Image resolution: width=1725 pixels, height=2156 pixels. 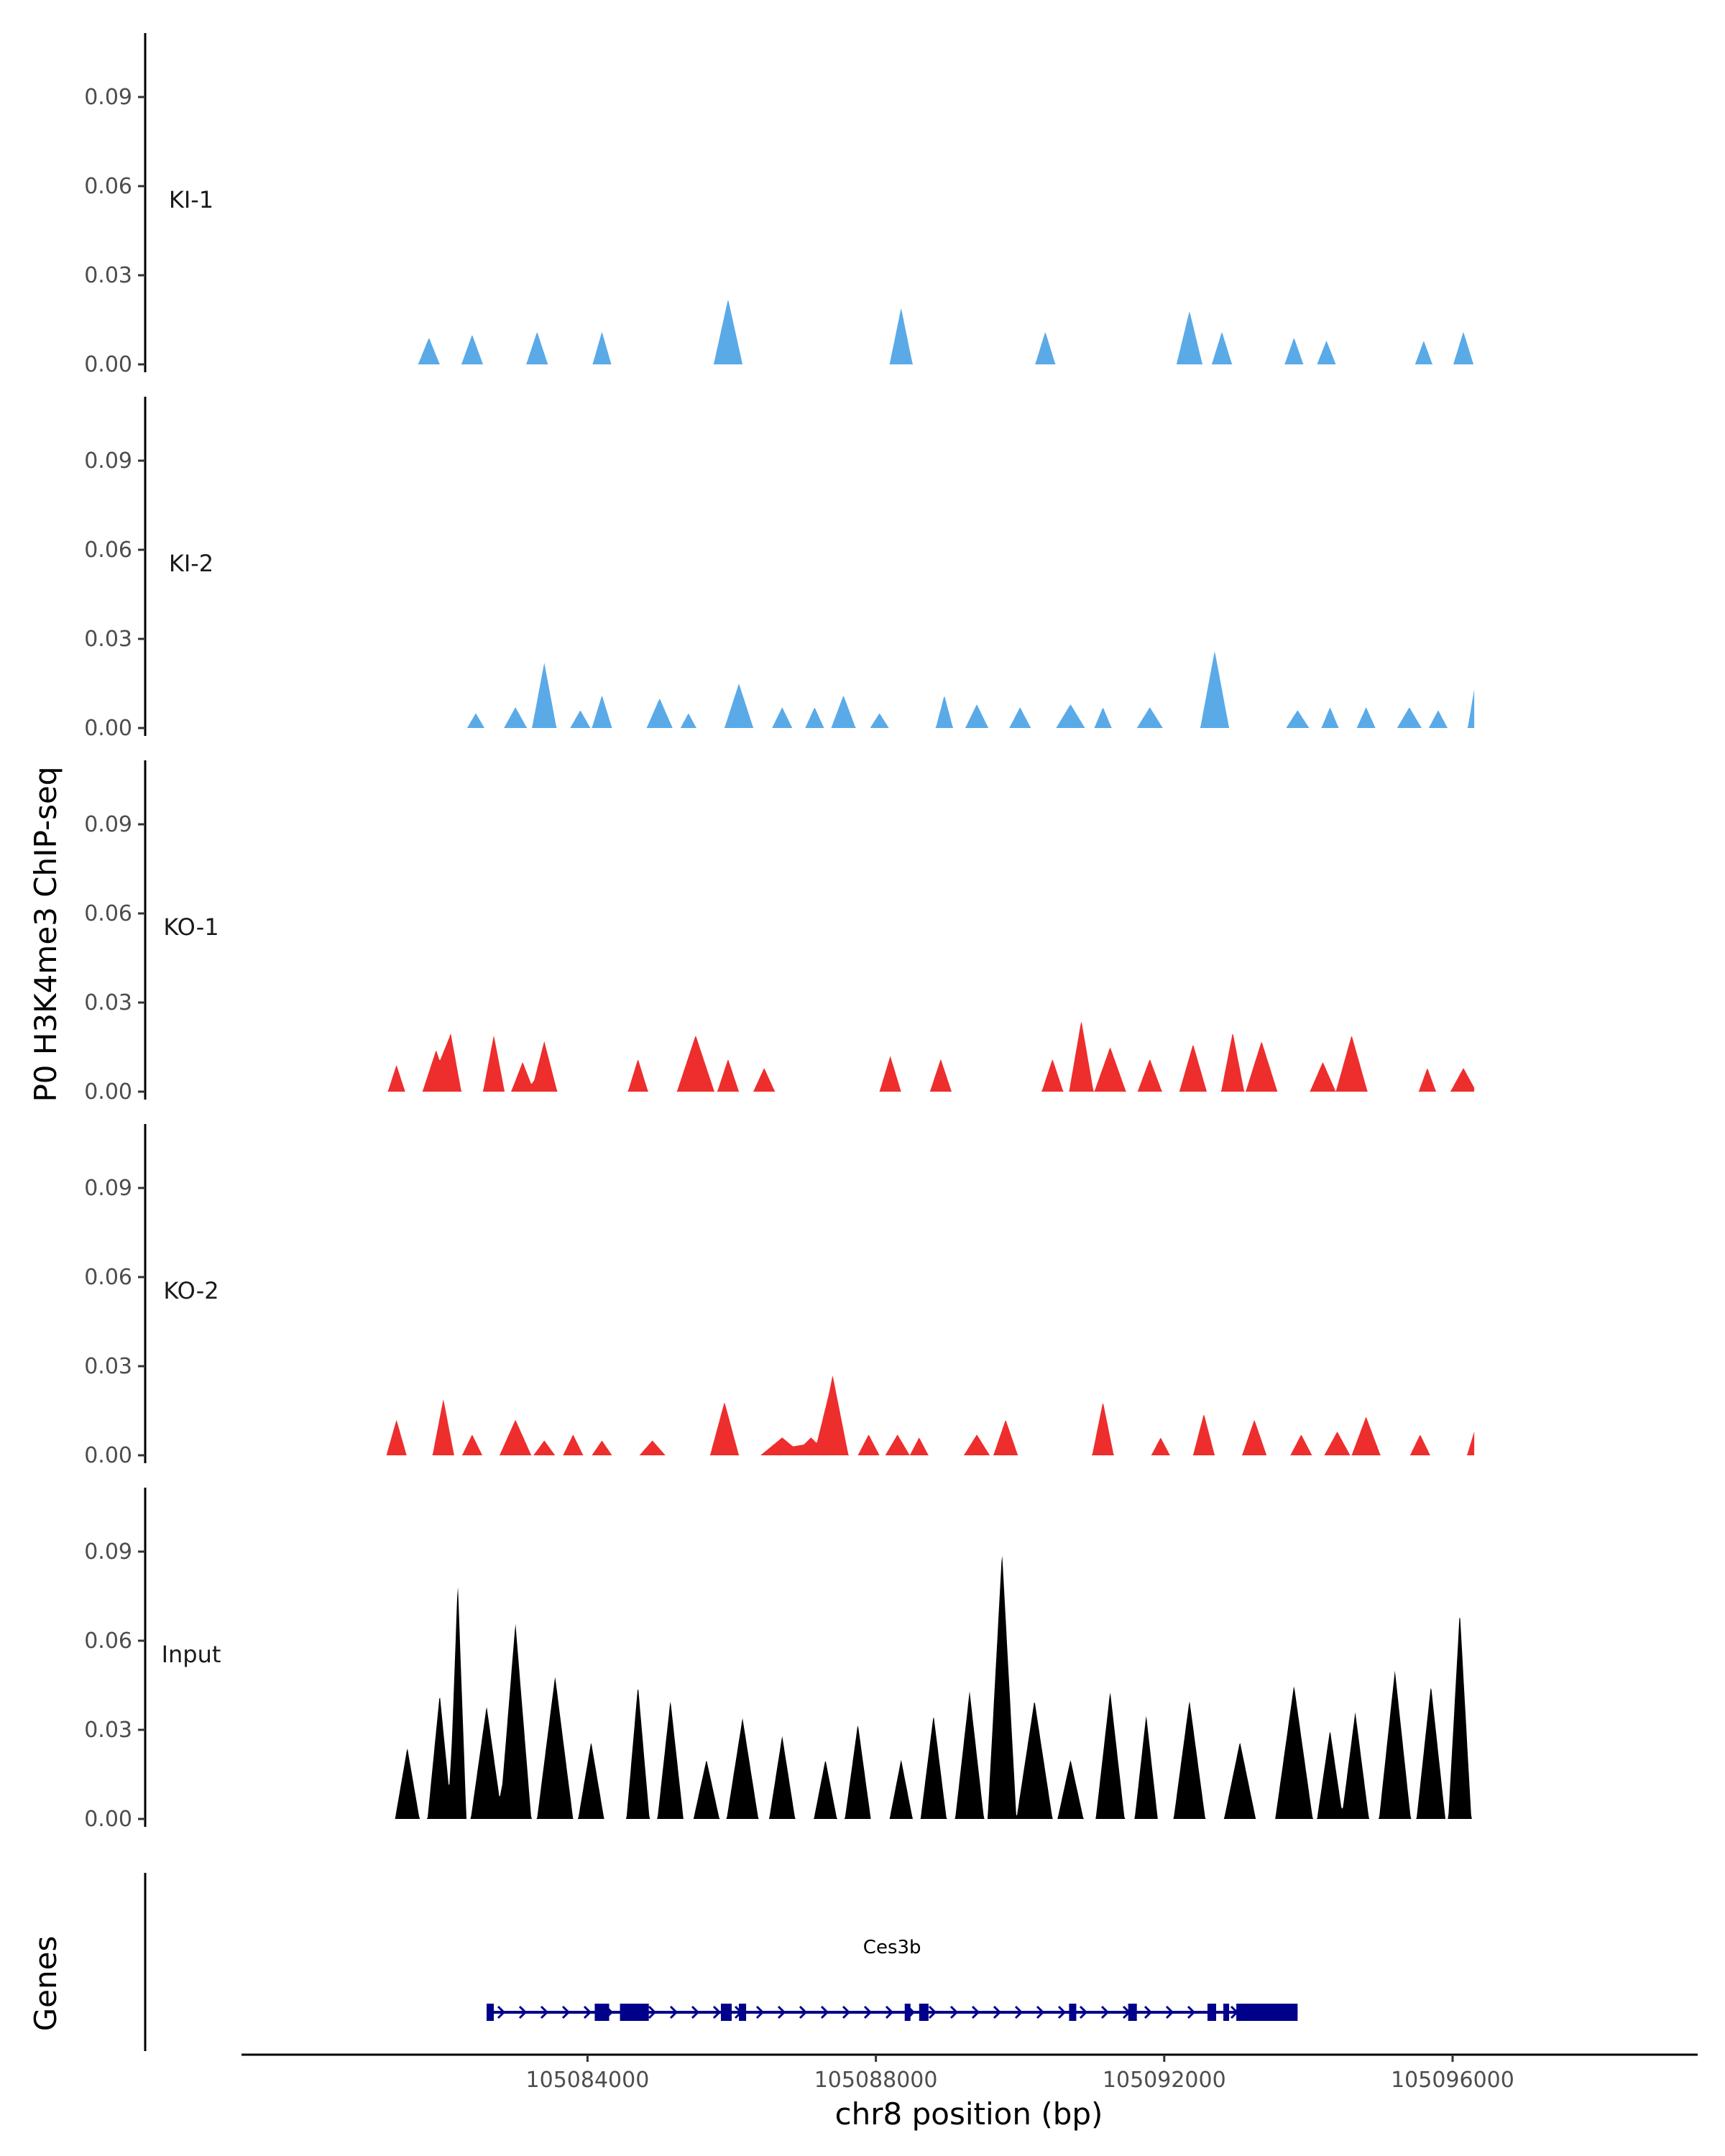 I want to click on gene-name: Ces3b, so click(x=892, y=1947).